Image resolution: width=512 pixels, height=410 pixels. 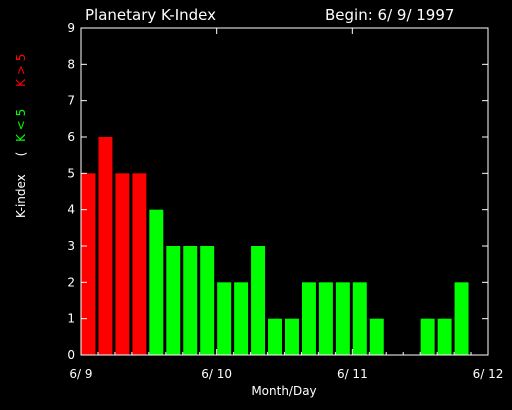 What do you see at coordinates (21, 154) in the screenshot?
I see `y-axis-label-open-paren: (` at bounding box center [21, 154].